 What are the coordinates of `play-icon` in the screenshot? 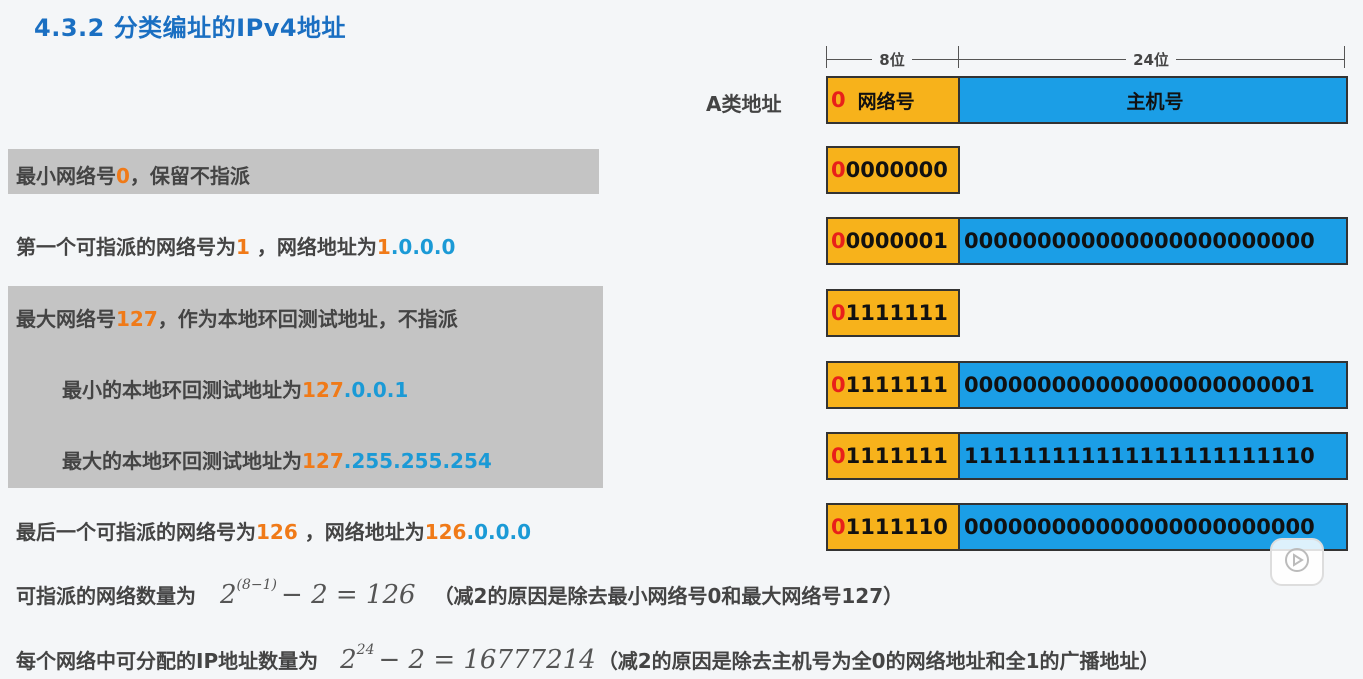 It's located at (1297, 562).